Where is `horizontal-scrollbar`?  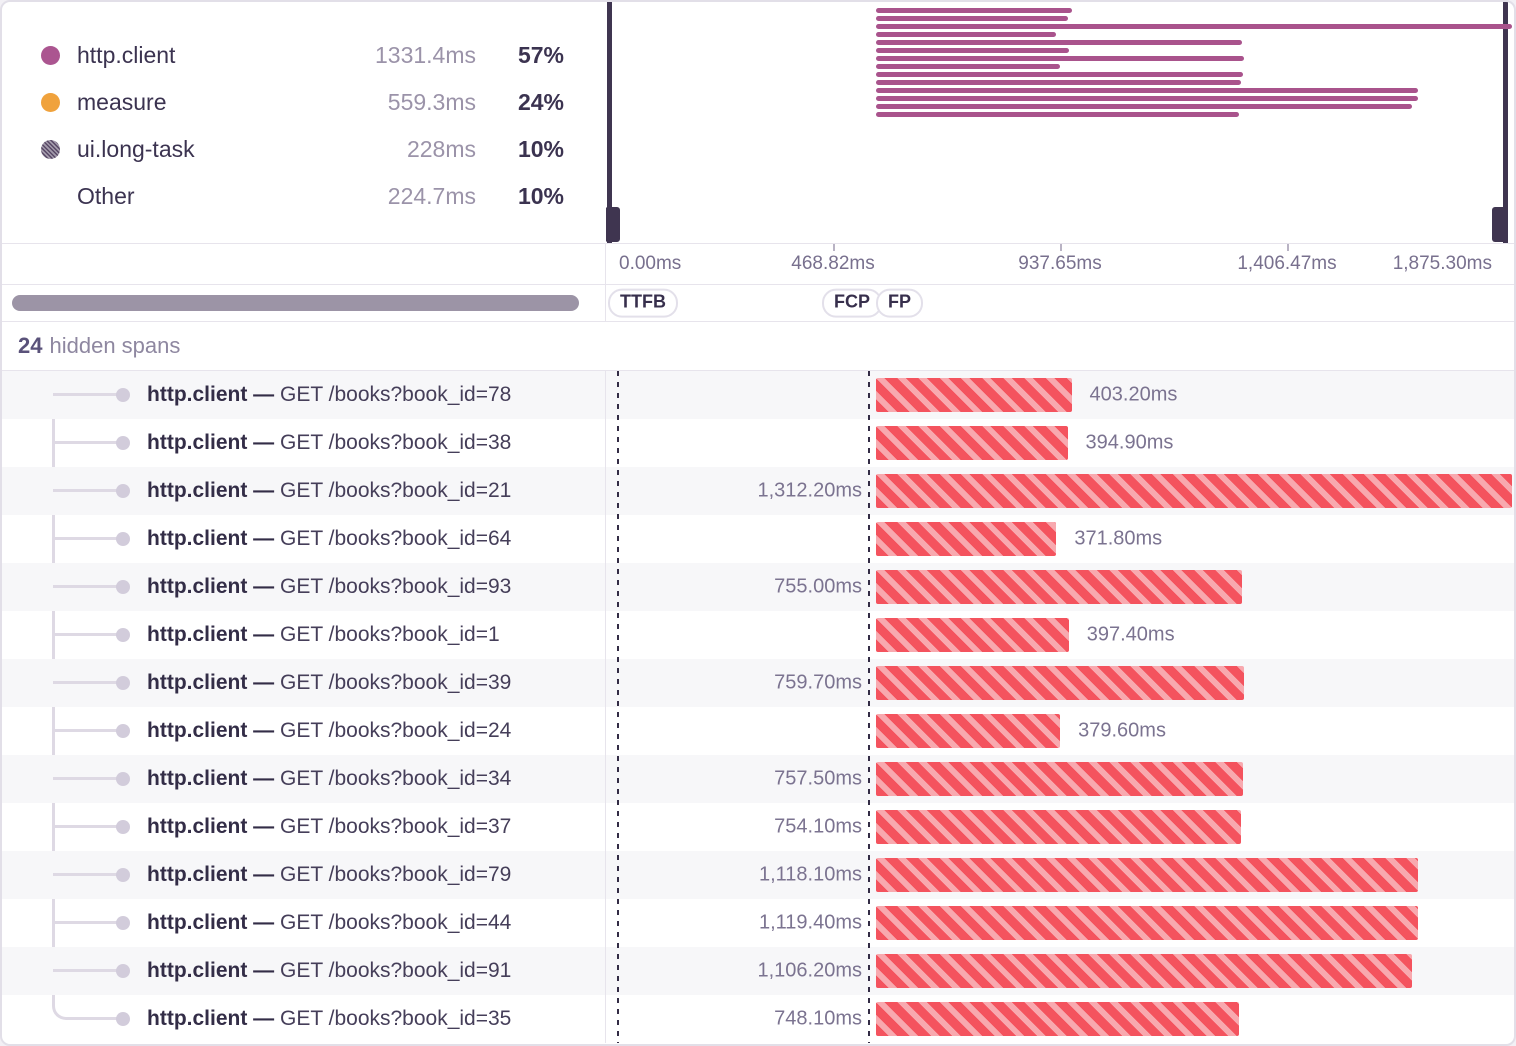 horizontal-scrollbar is located at coordinates (295, 303).